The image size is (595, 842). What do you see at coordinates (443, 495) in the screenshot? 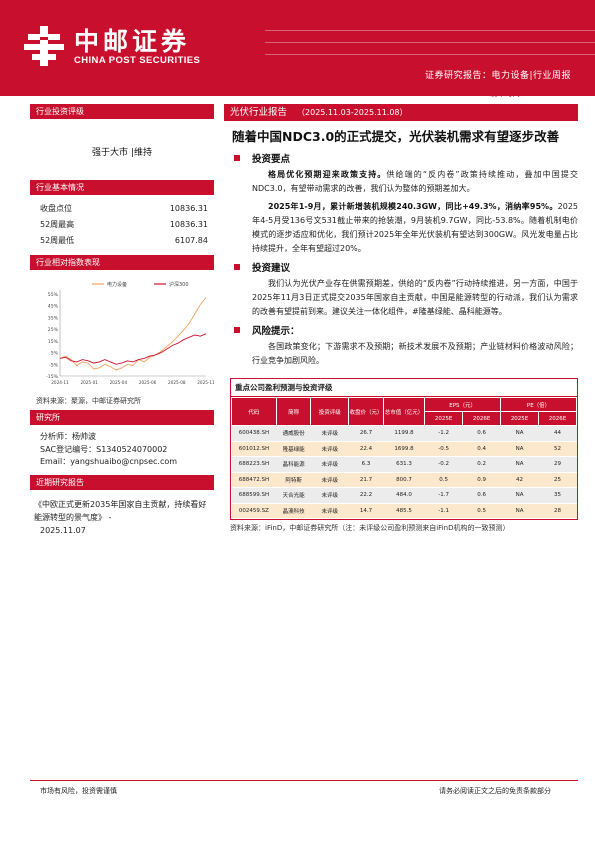
I see `table-cell: -1.7` at bounding box center [443, 495].